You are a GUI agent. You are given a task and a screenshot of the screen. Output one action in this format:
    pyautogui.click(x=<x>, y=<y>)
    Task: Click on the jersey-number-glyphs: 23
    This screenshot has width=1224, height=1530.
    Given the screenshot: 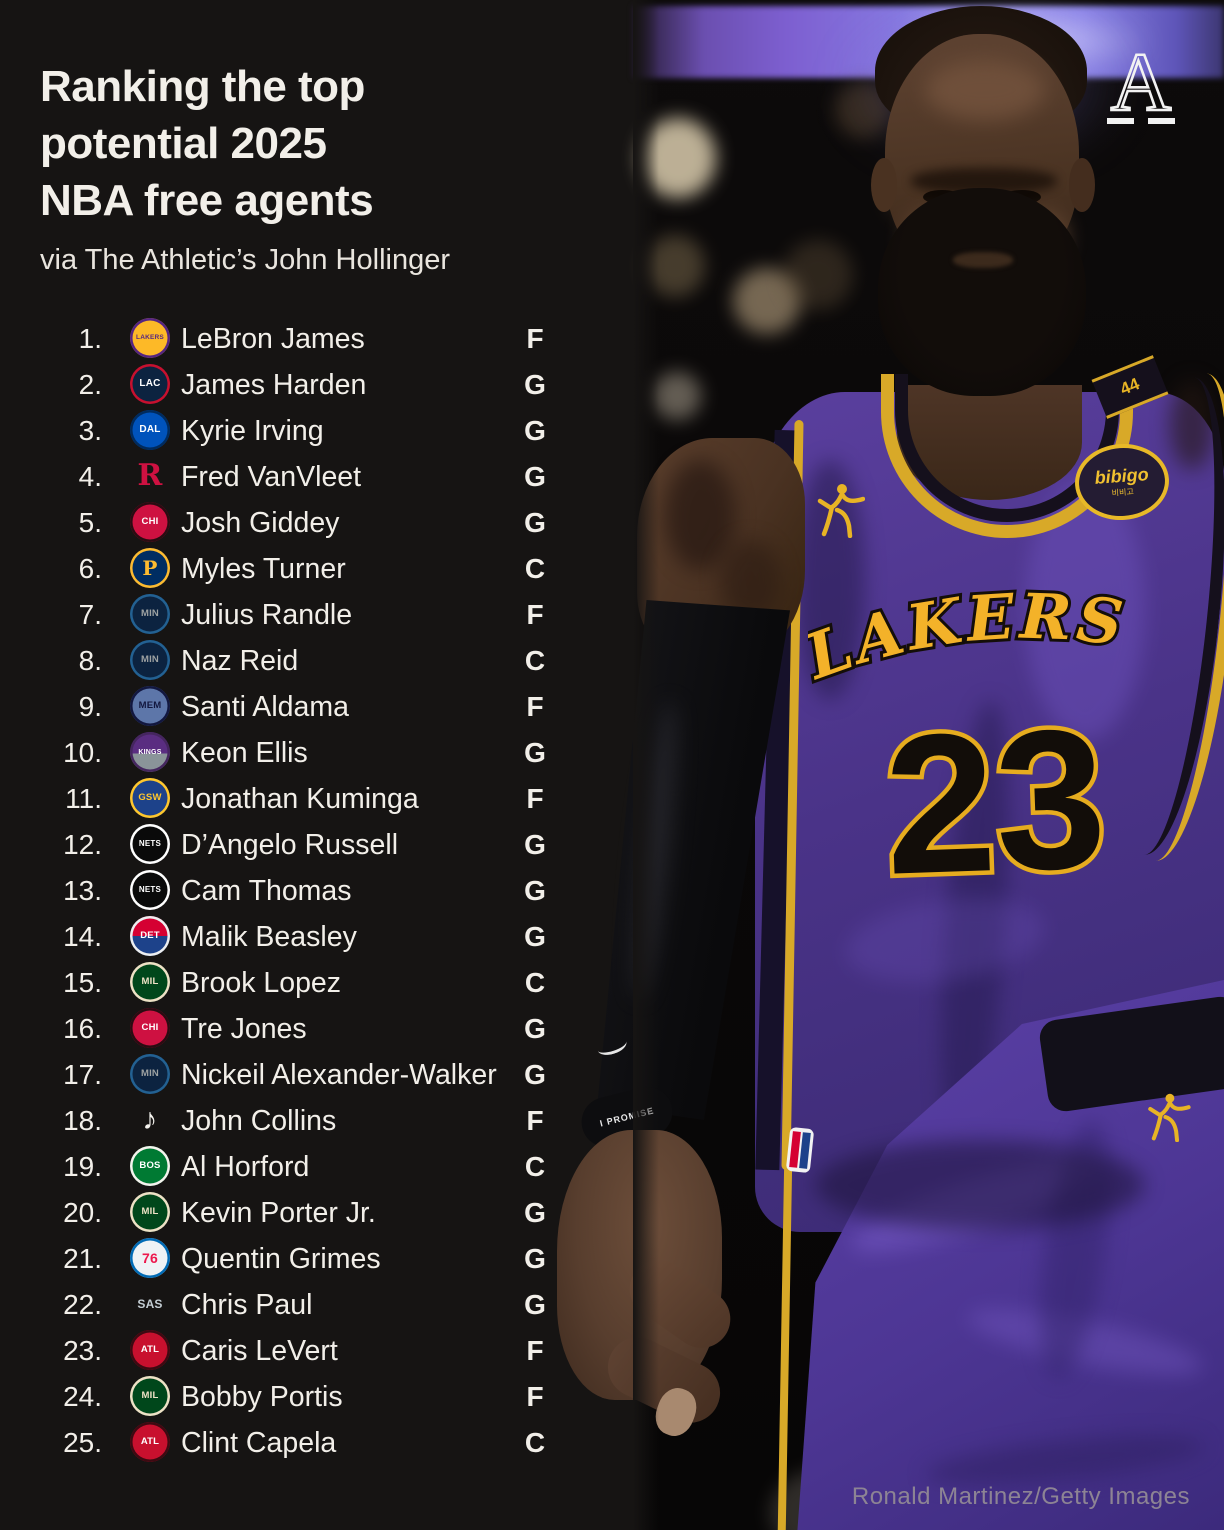 What is the action you would take?
    pyautogui.click(x=995, y=797)
    